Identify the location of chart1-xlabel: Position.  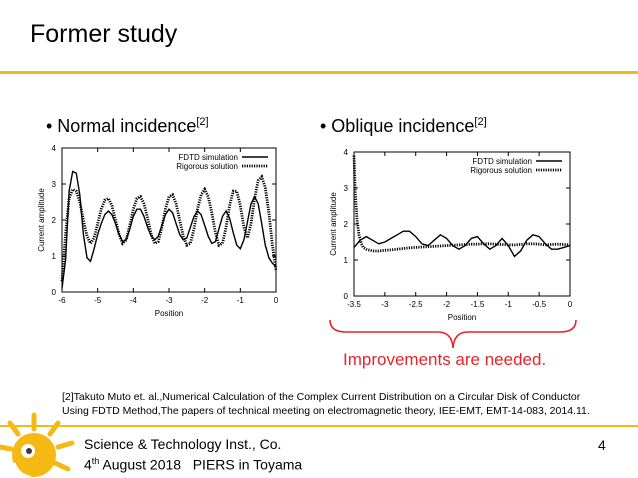
(462, 317).